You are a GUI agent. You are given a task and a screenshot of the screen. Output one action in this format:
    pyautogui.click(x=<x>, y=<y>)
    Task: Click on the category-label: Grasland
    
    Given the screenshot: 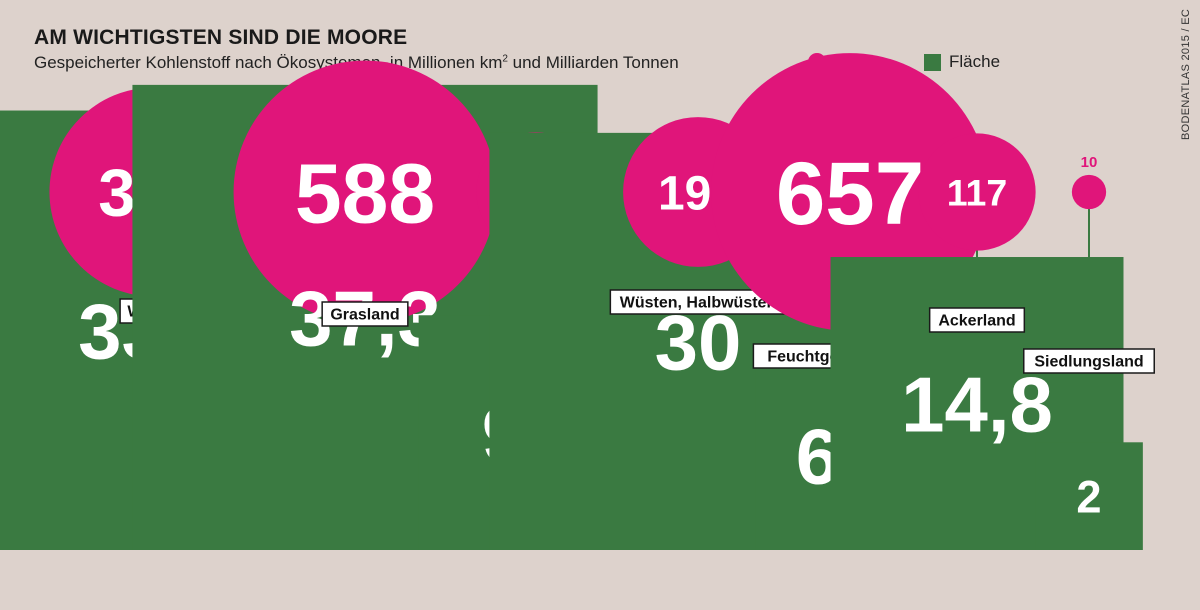 What is the action you would take?
    pyautogui.click(x=364, y=315)
    